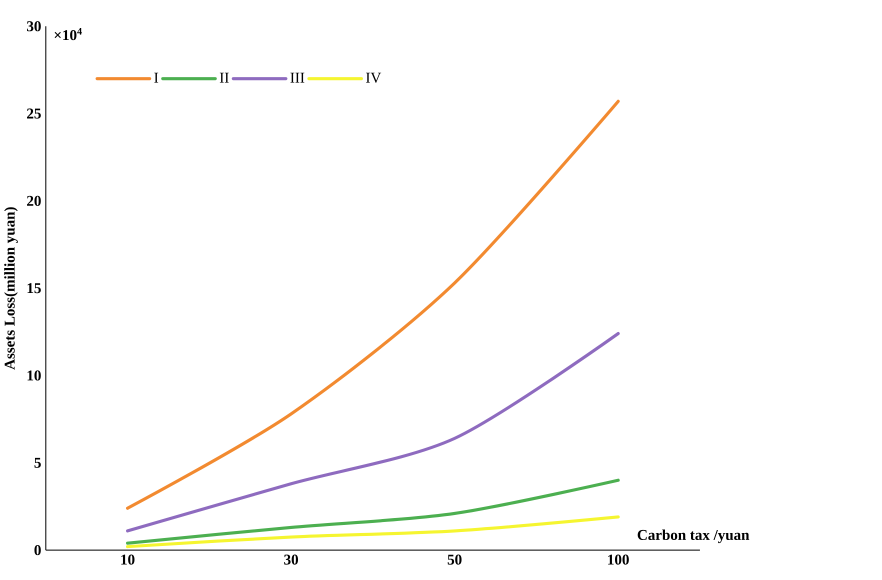 This screenshot has height=580, width=882. What do you see at coordinates (37, 550) in the screenshot?
I see `y-tick-label: 0` at bounding box center [37, 550].